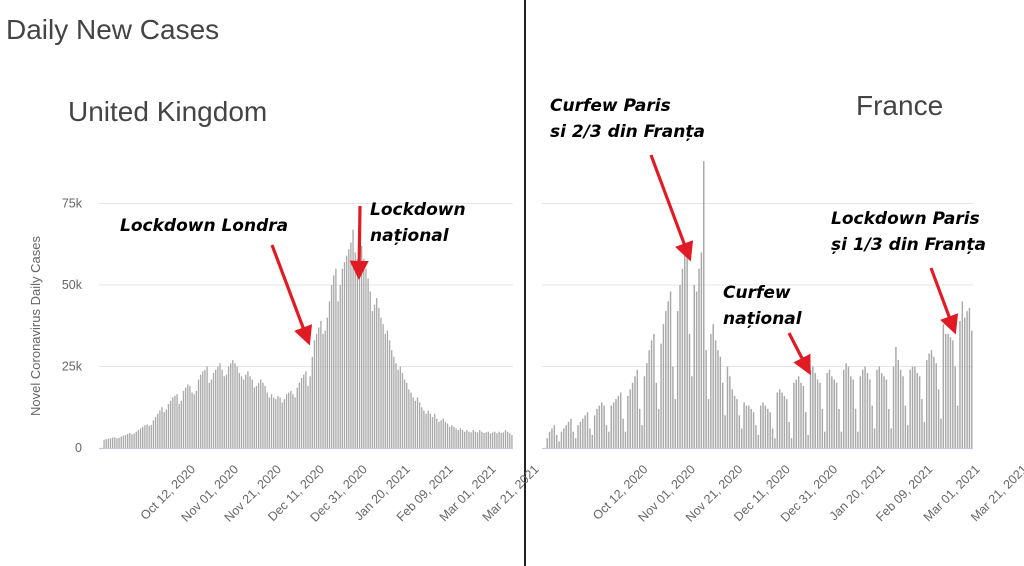 The image size is (1024, 566). Describe the element at coordinates (627, 119) in the screenshot. I see `france-annotation-label: Curfew Paris si 2/3 din Franța` at that location.